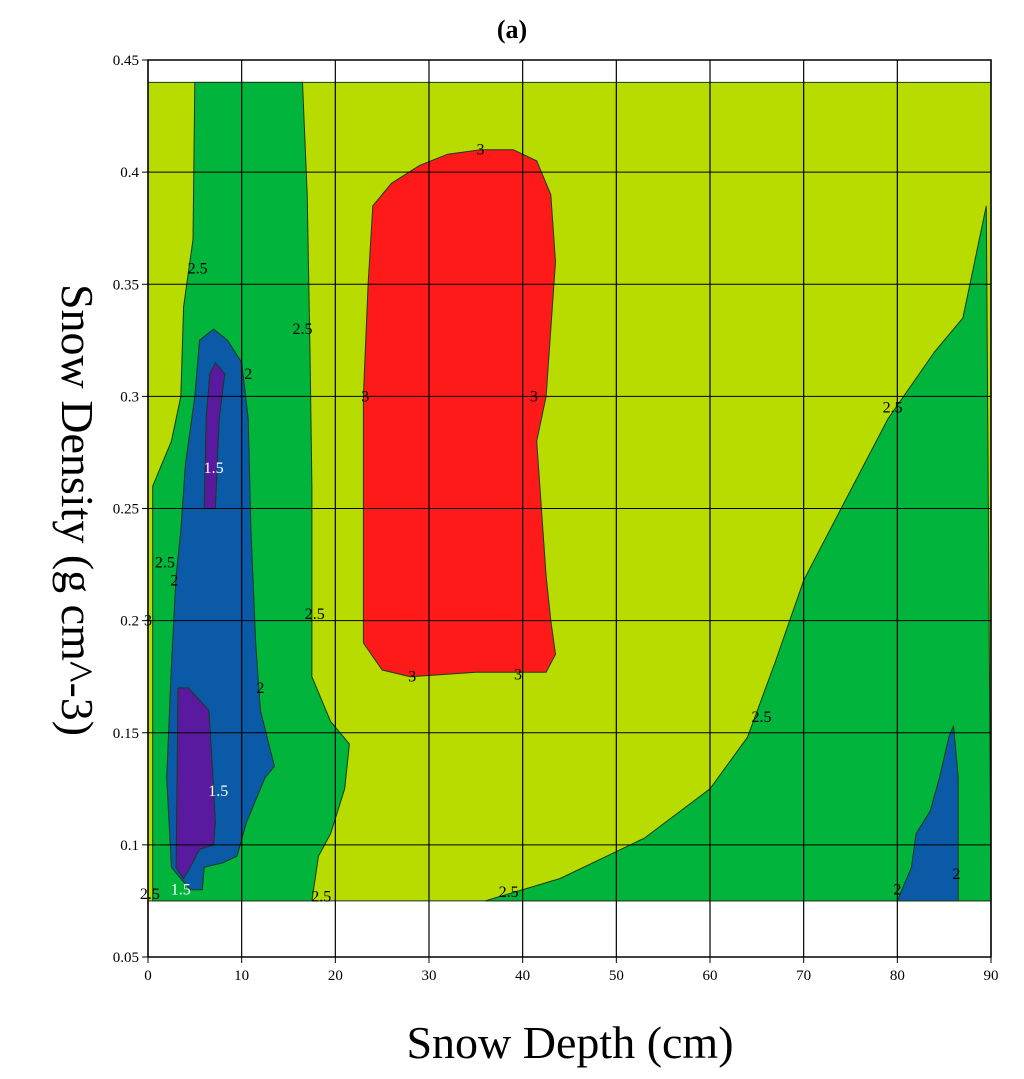  What do you see at coordinates (429, 976) in the screenshot?
I see `x-tick-label-3: 30` at bounding box center [429, 976].